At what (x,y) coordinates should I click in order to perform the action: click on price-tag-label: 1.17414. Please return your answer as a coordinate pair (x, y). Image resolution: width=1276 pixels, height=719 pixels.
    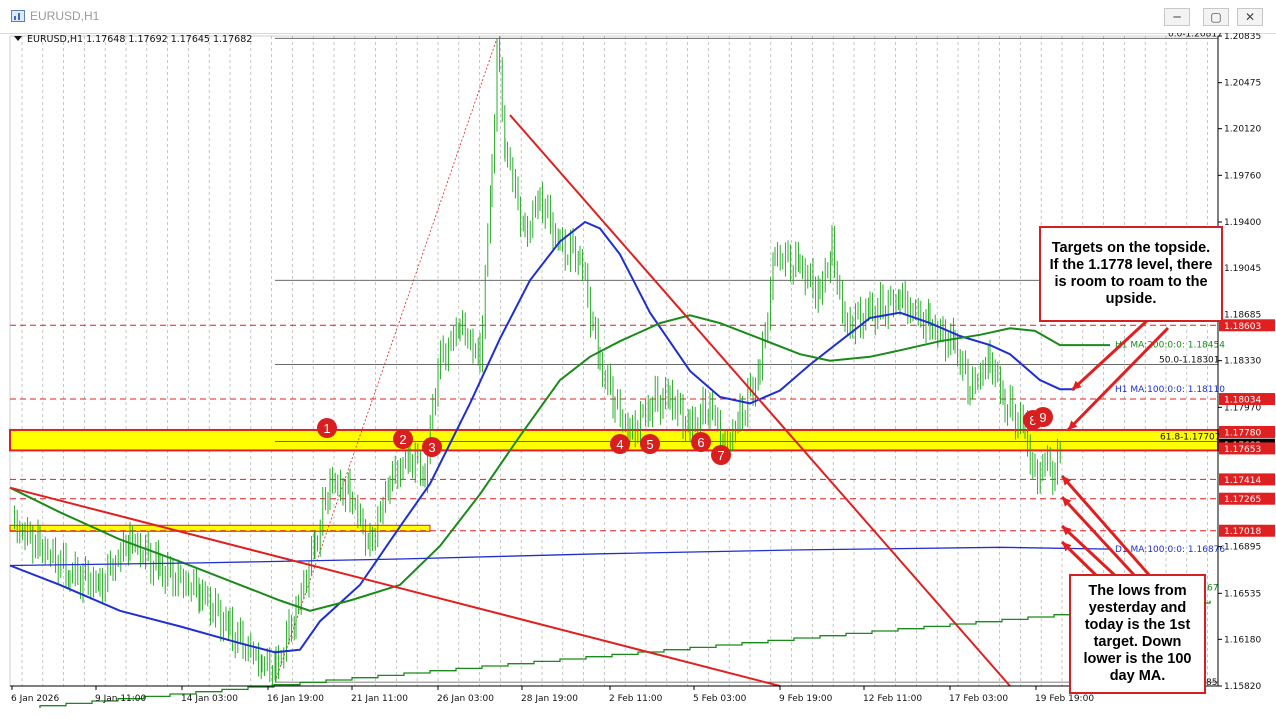
    Looking at the image, I should click on (1242, 481).